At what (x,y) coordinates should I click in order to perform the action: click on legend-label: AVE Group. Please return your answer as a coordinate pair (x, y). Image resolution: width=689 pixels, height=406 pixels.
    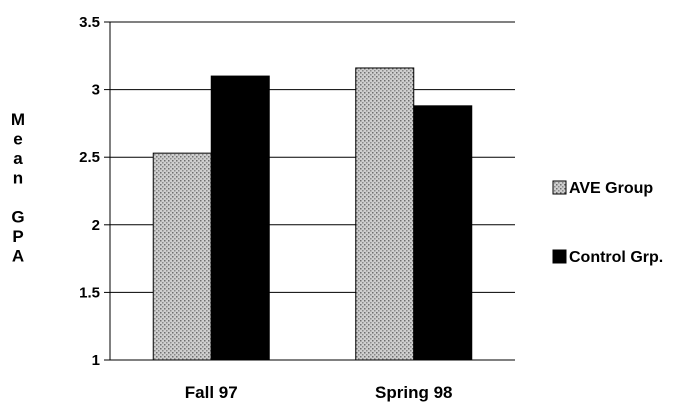
    Looking at the image, I should click on (611, 188).